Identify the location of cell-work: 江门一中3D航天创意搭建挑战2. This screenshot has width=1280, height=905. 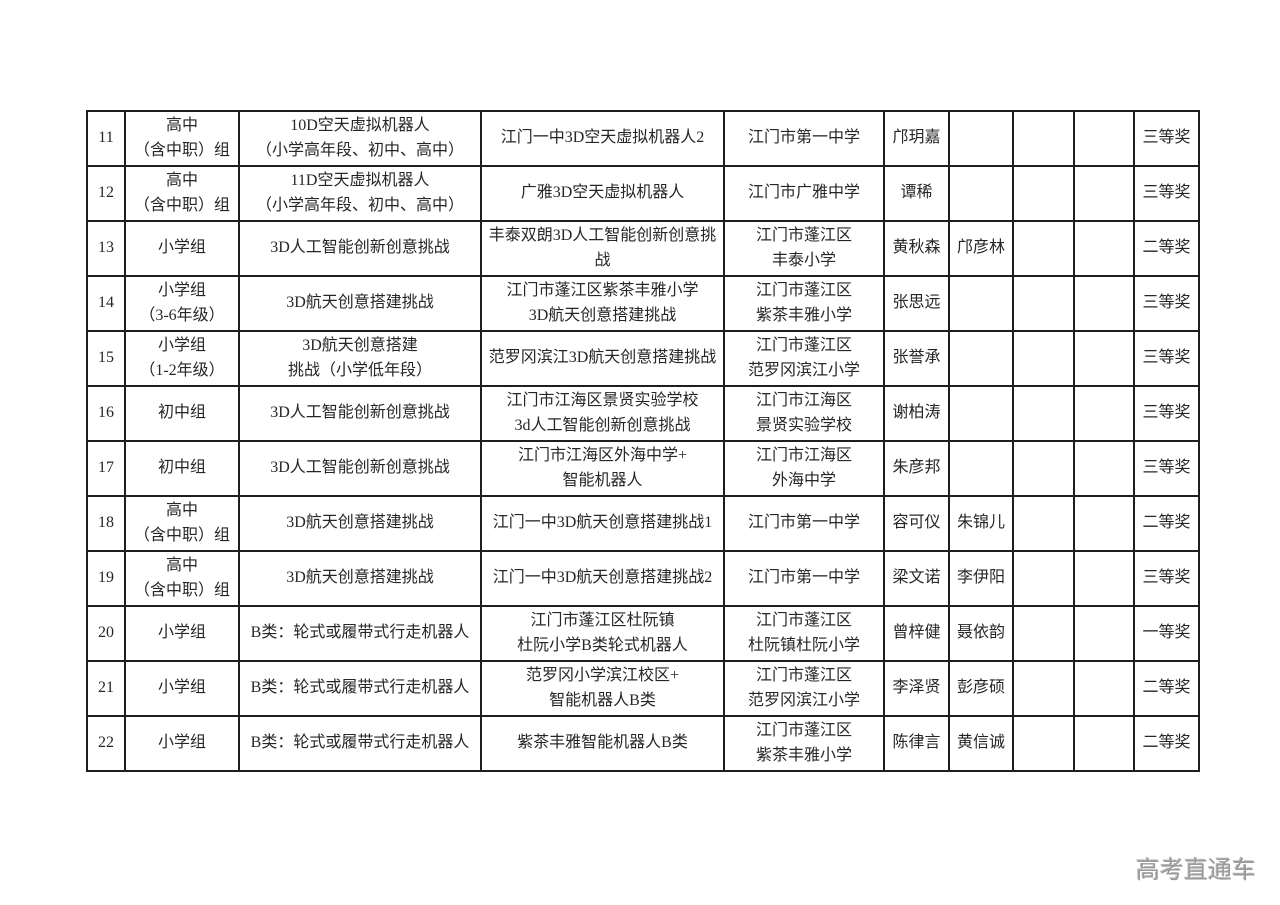
(602, 578).